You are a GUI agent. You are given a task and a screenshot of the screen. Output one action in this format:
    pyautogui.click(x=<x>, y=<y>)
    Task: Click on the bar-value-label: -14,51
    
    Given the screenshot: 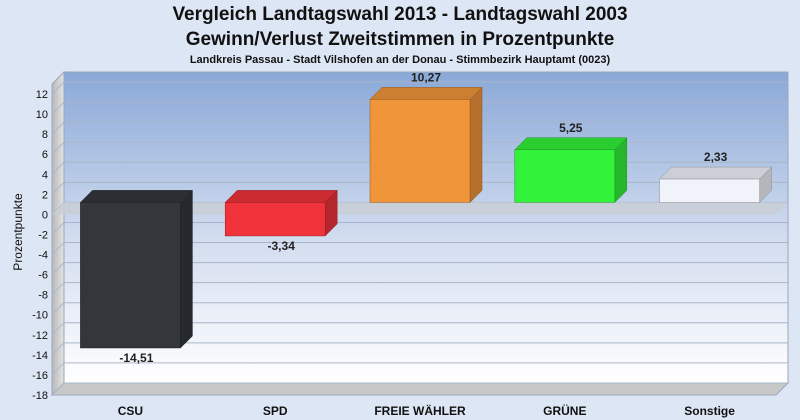 What is the action you would take?
    pyautogui.click(x=136, y=358)
    